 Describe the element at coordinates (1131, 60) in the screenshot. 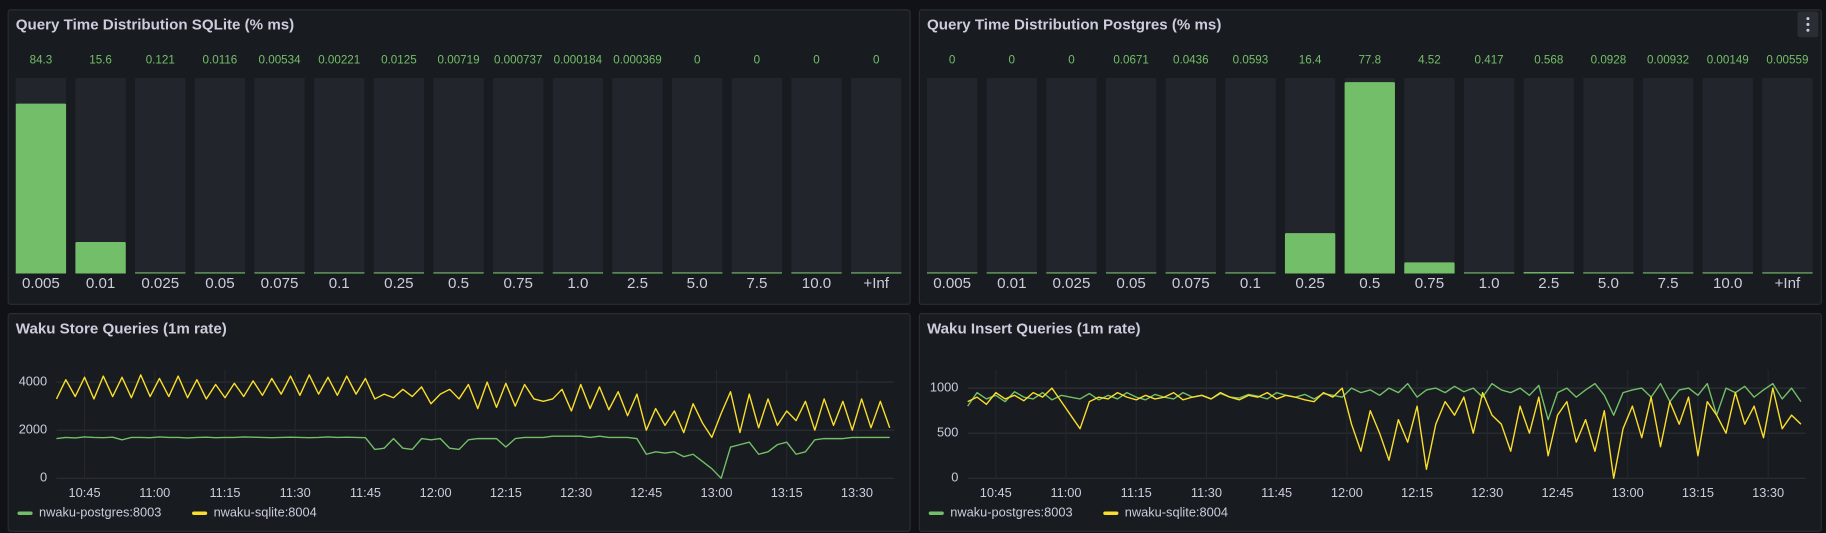

I see `value-label: 0.0671` at that location.